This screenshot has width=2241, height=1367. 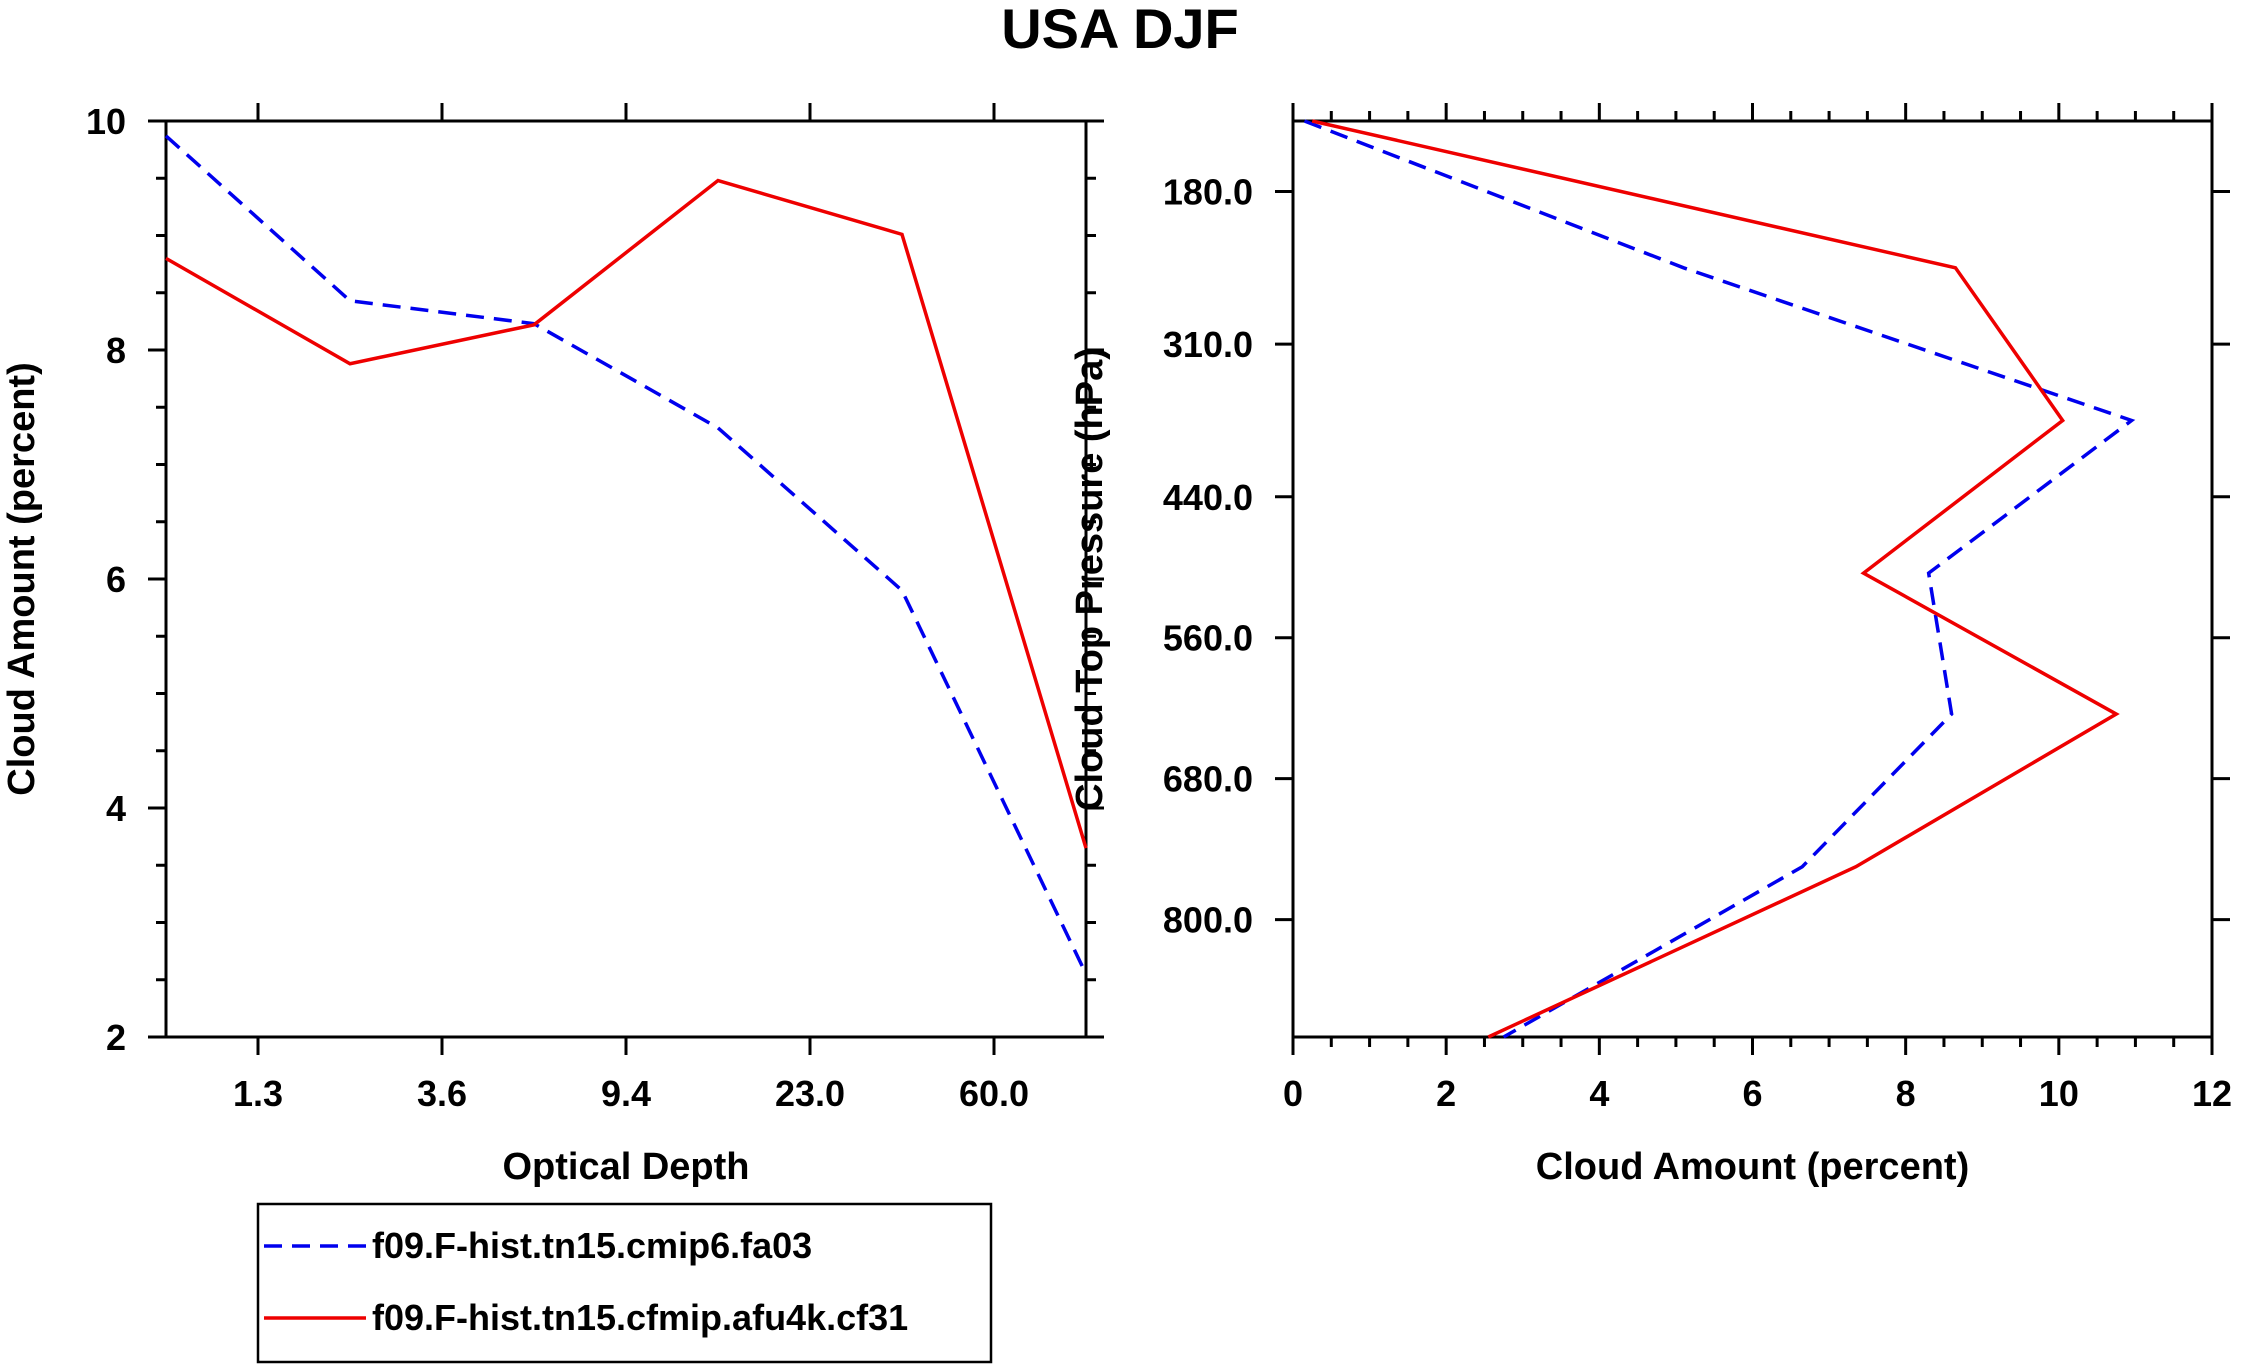 I want to click on x-tick-label: 23.0, so click(x=810, y=1093).